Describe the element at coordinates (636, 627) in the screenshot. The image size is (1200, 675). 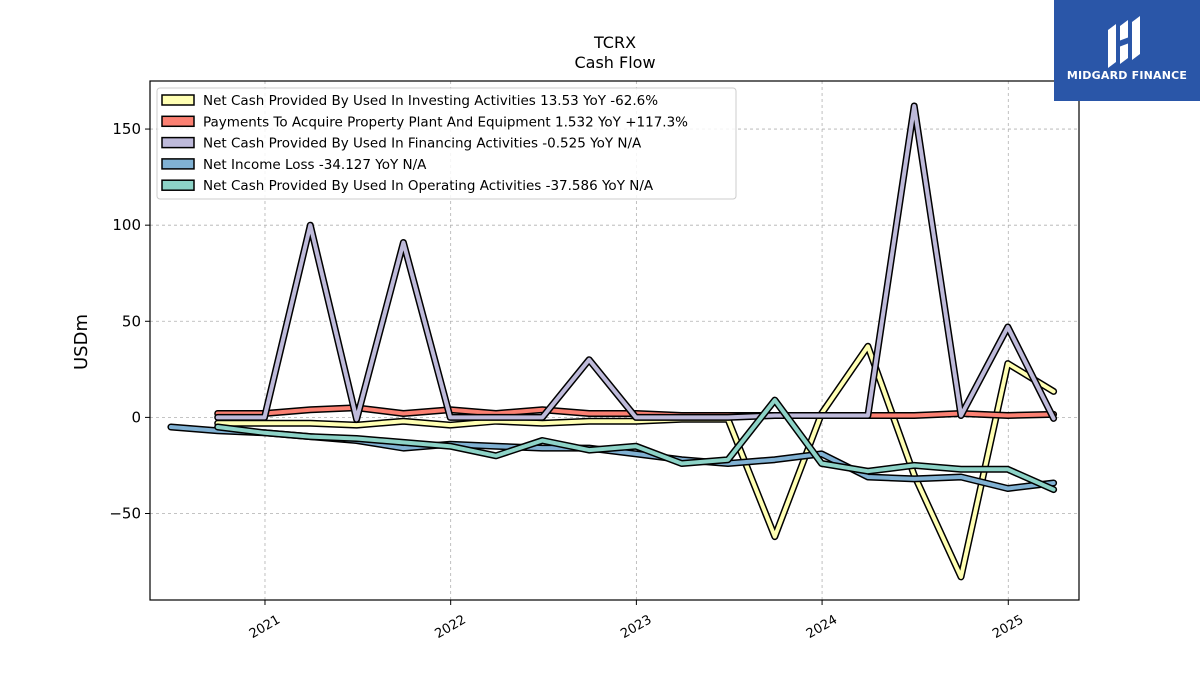
I see `x-tick-label: 2023` at that location.